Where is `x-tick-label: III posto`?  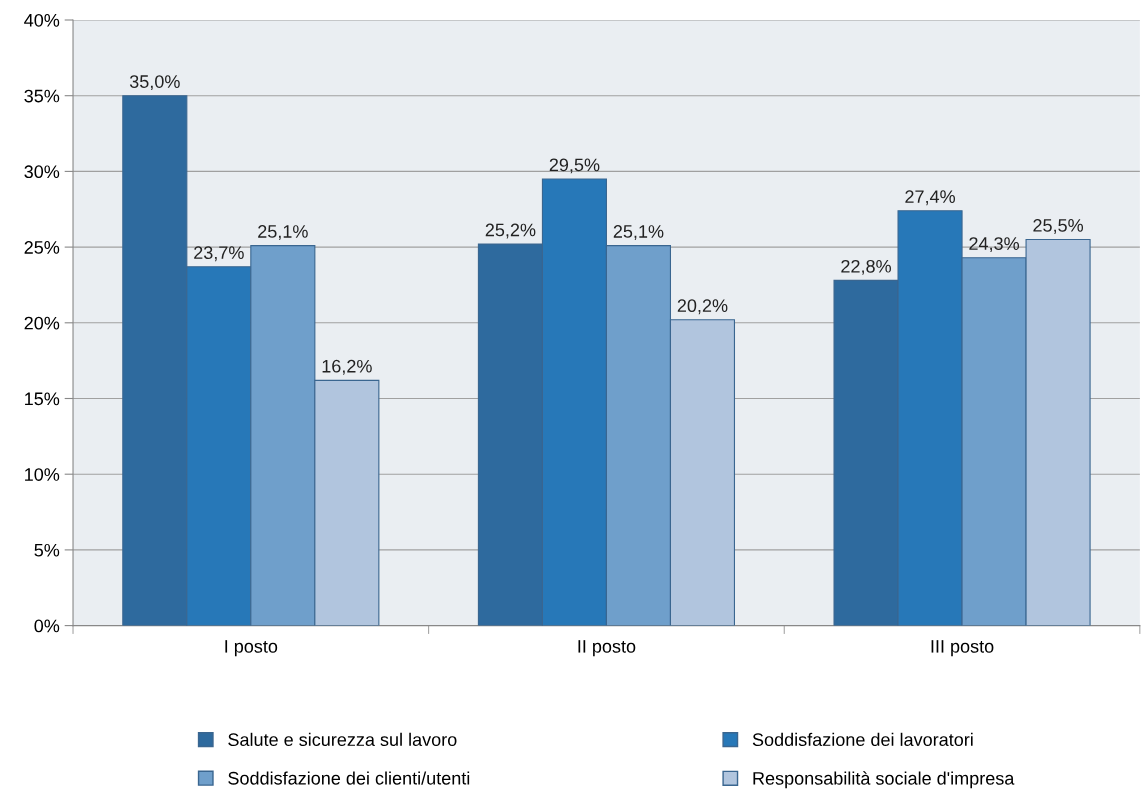
x-tick-label: III posto is located at coordinates (962, 648).